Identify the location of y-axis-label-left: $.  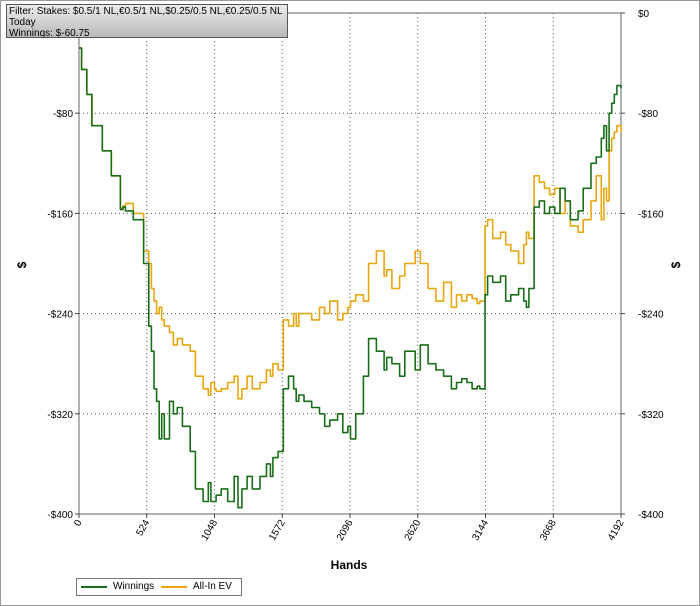
(22, 264).